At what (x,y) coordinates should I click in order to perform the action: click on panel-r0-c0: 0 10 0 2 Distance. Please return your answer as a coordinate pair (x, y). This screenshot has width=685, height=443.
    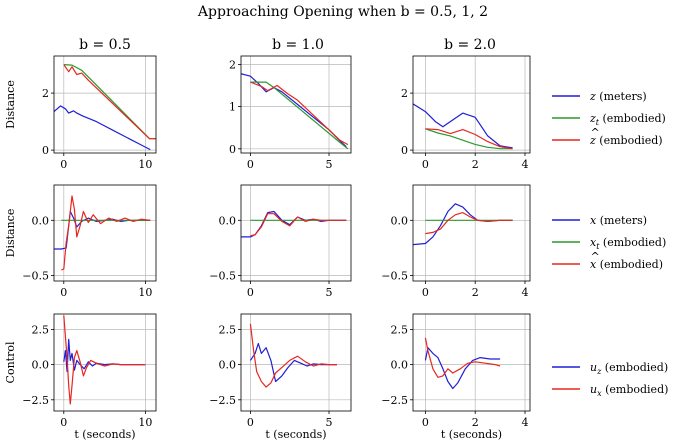
    Looking at the image, I should click on (80, 113).